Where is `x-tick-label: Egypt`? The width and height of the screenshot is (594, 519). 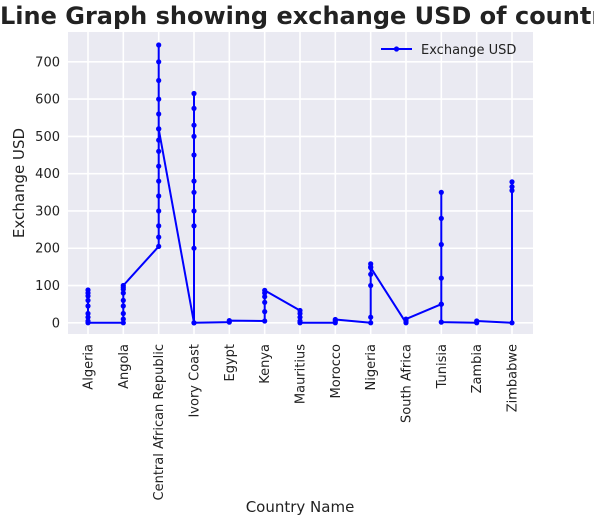 x-tick-label: Egypt is located at coordinates (230, 363).